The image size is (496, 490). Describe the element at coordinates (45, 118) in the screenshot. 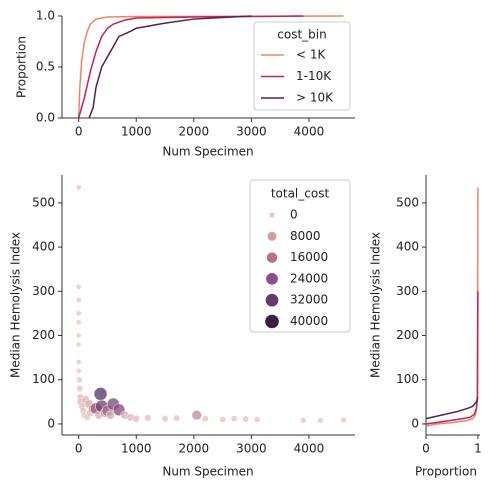

I see `y-tick-label: 0.0` at that location.